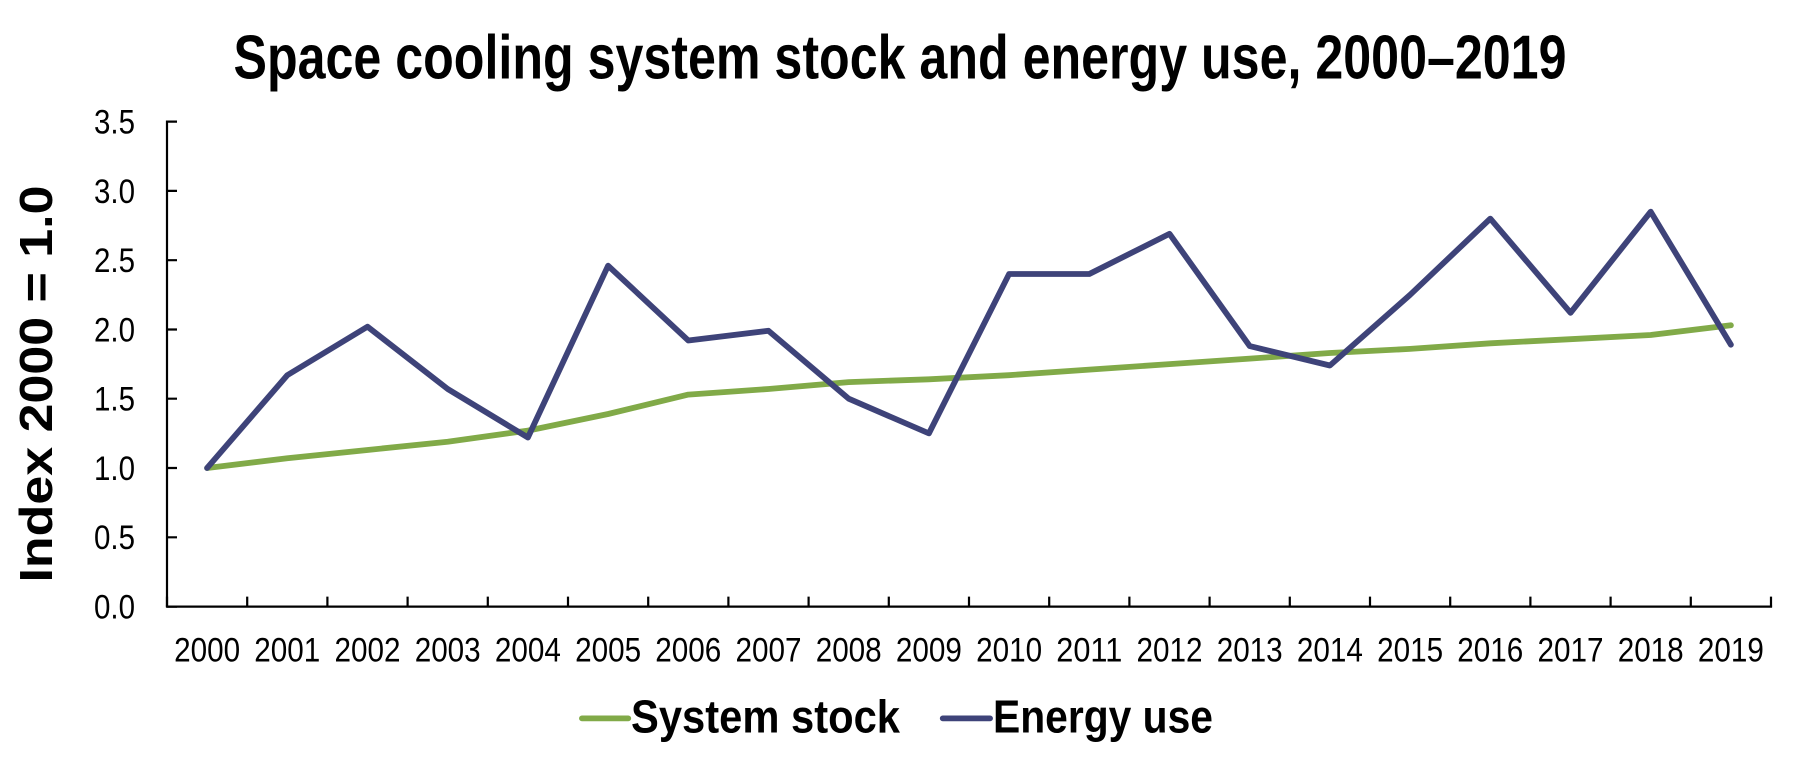 Image resolution: width=1794 pixels, height=767 pixels. What do you see at coordinates (448, 650) in the screenshot?
I see `svg-text: 2003` at bounding box center [448, 650].